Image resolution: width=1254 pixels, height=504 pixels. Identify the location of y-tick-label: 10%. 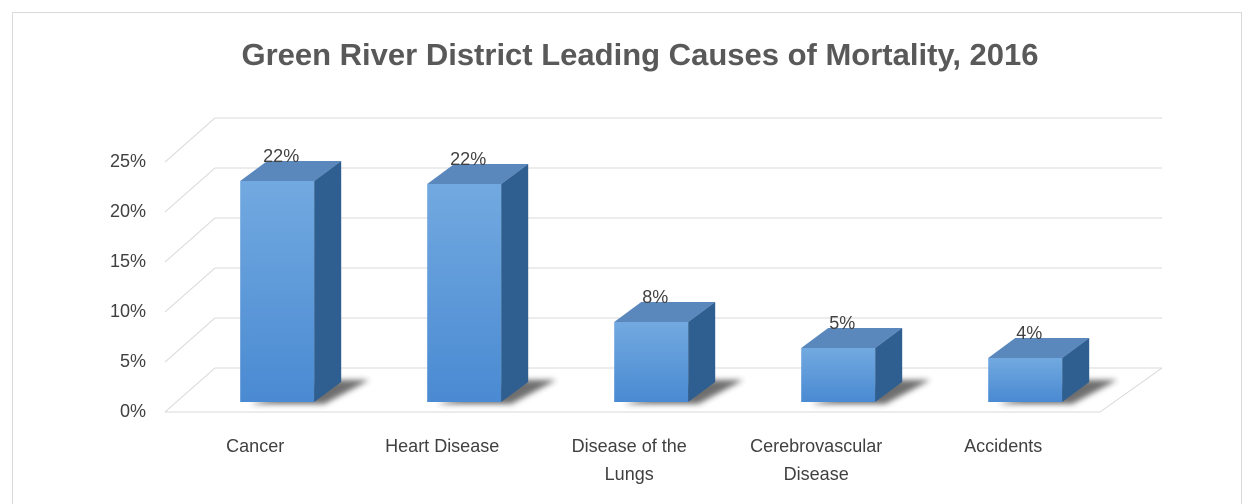
(128, 311).